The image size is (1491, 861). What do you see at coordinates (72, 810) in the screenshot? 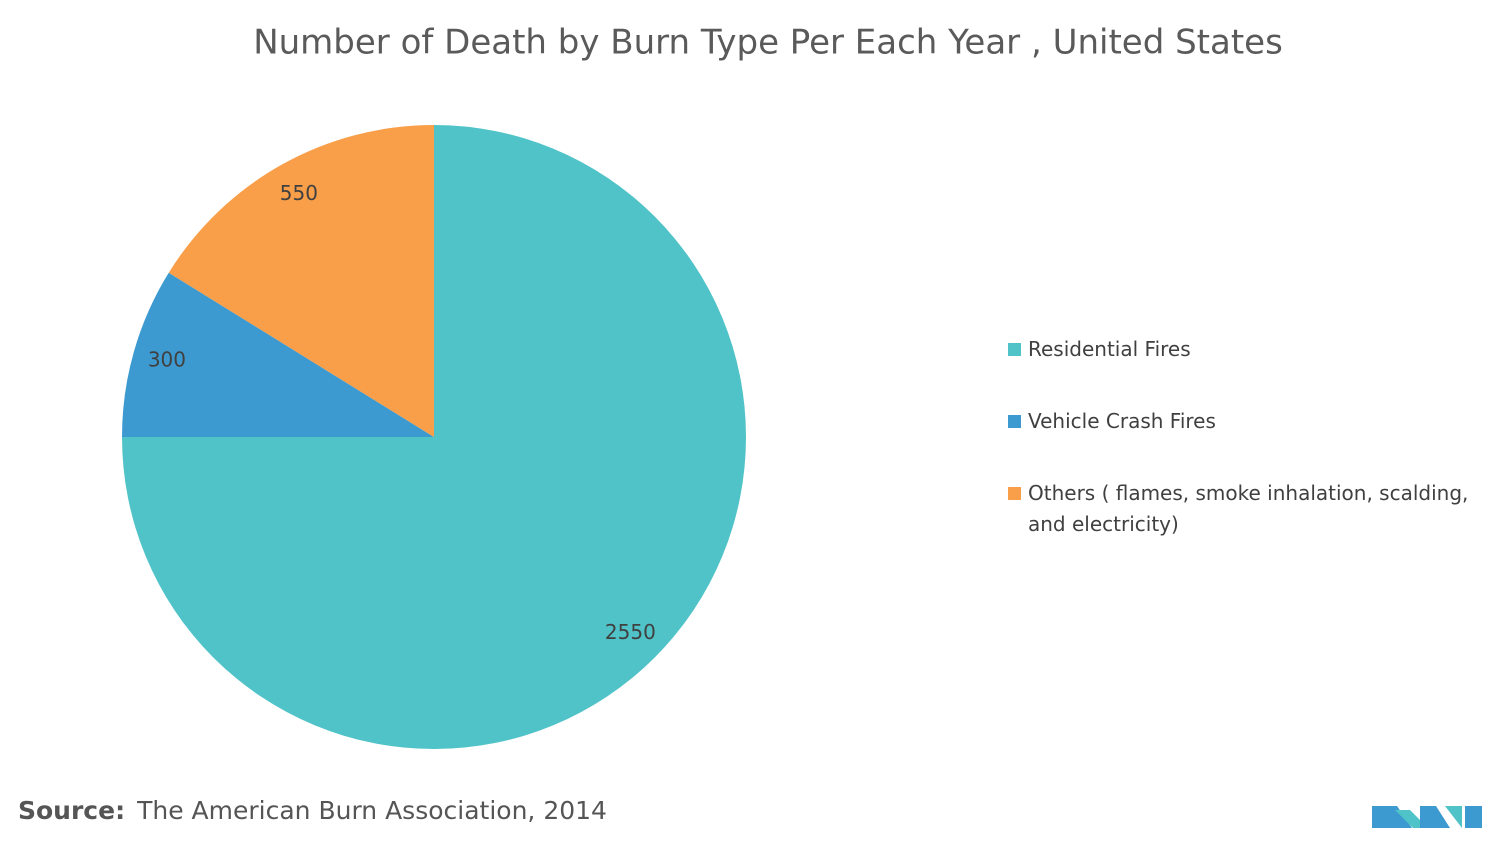
I see `source-label: Source:` at bounding box center [72, 810].